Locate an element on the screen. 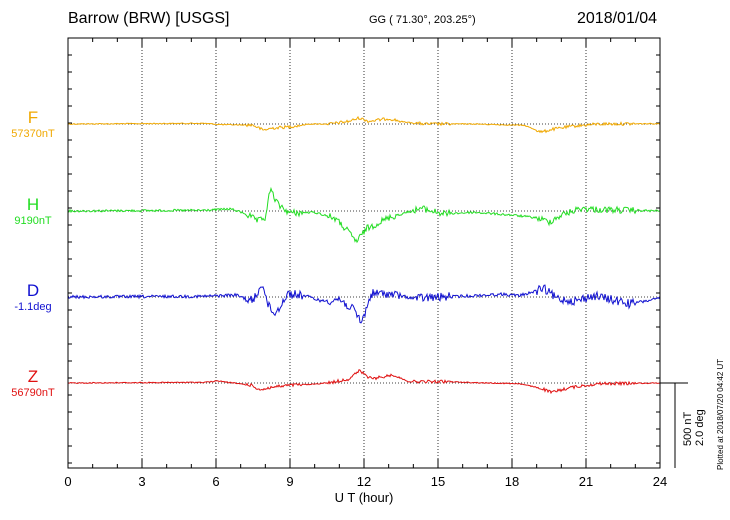 The image size is (730, 520). station-title: Barrow (BRW) [USGS] is located at coordinates (149, 18).